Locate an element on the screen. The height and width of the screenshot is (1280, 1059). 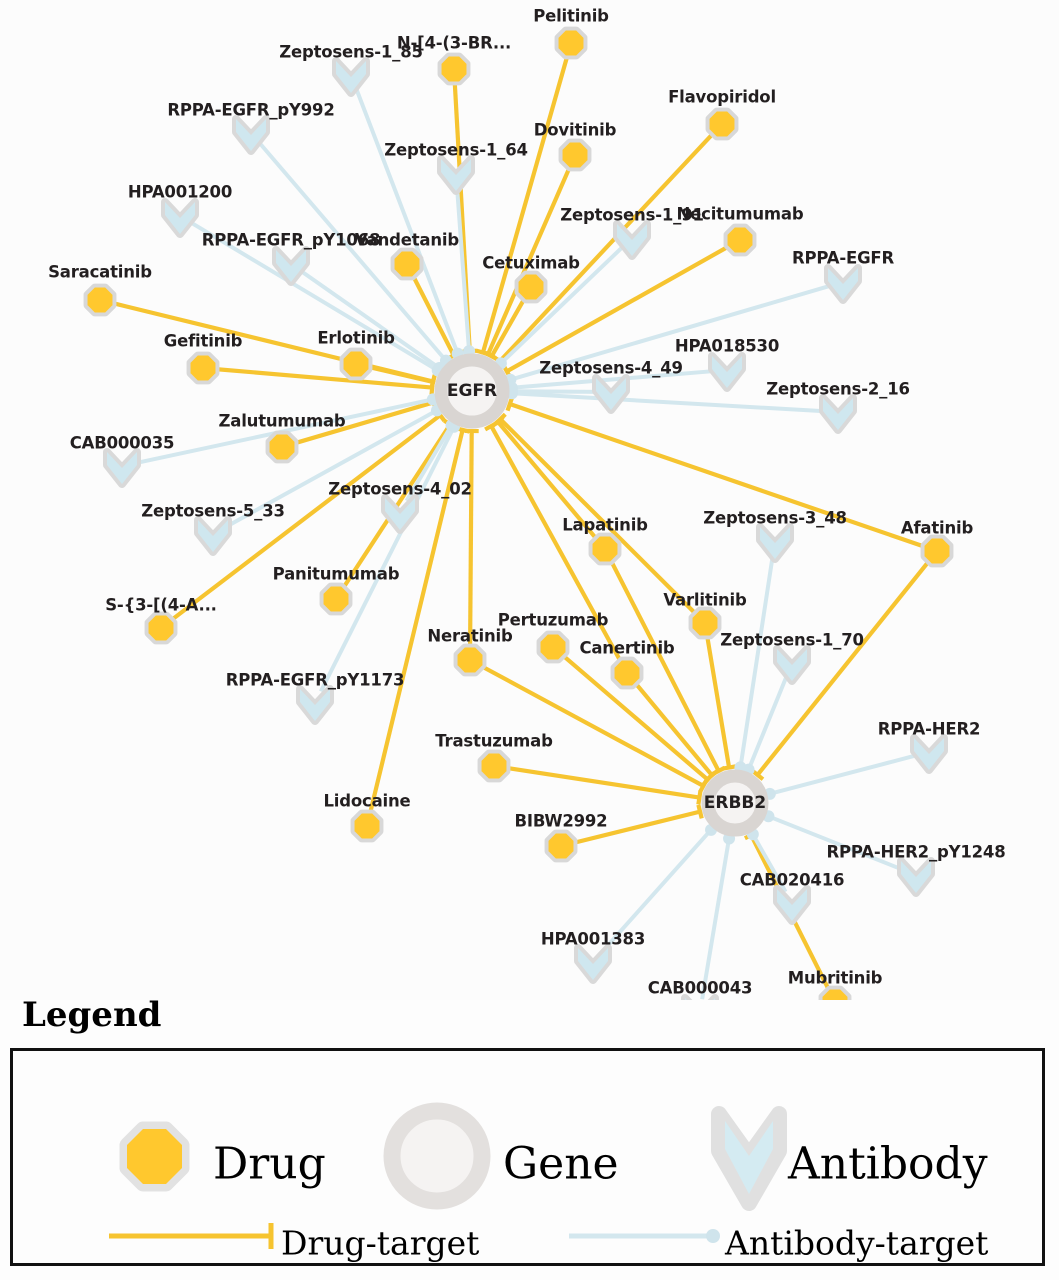
drug-node-label: BIBW2992 is located at coordinates (561, 821).